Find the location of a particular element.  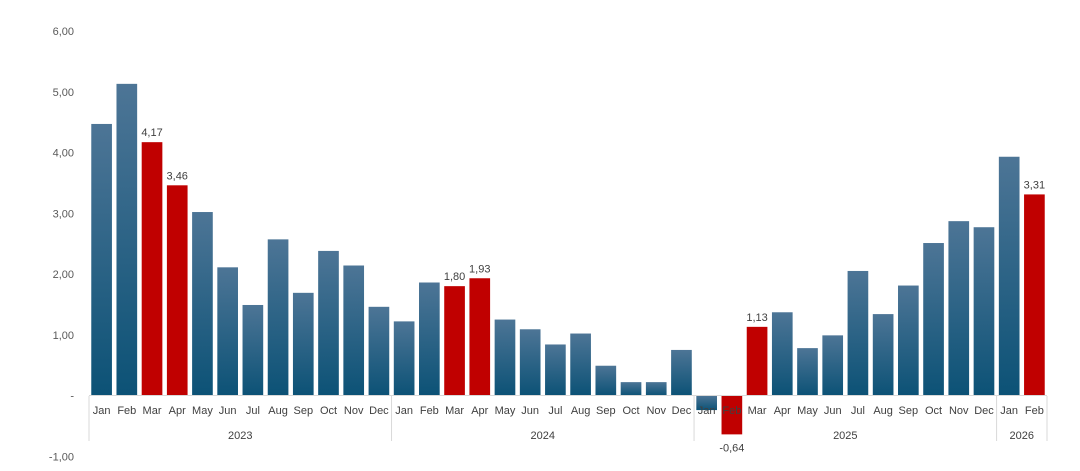

year-label: 2023 is located at coordinates (240, 436).